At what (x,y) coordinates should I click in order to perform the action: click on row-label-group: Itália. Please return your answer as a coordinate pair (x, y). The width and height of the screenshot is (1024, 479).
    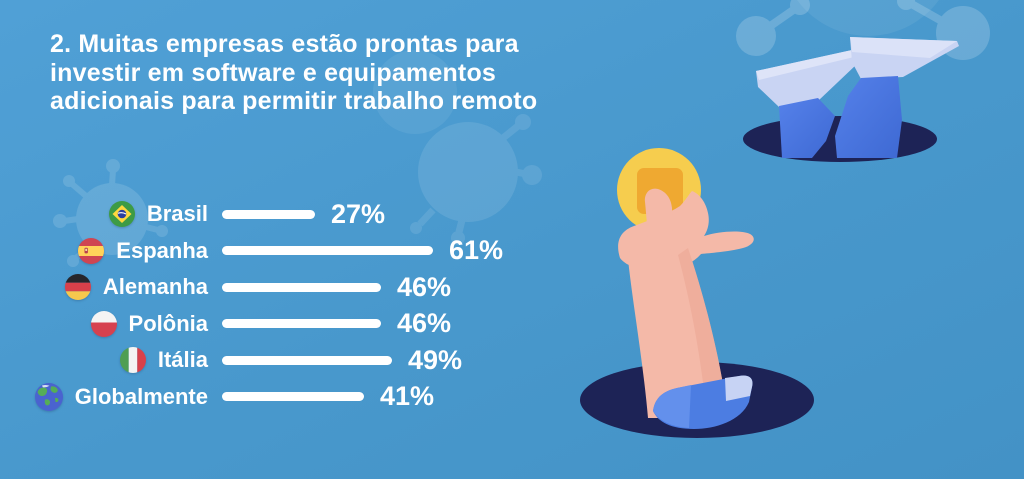
    Looking at the image, I should click on (104, 360).